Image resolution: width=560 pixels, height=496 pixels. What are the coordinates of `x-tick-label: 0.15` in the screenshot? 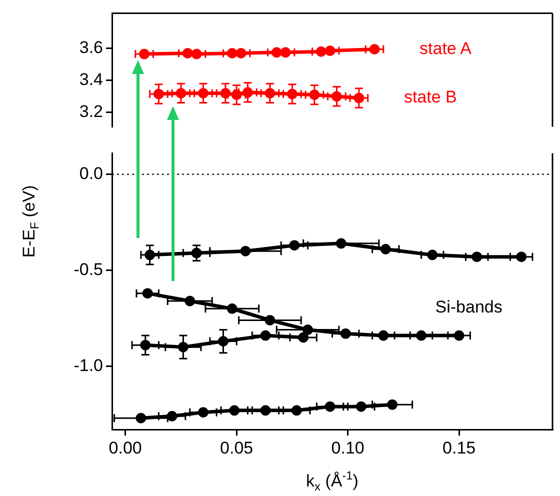 It's located at (459, 448).